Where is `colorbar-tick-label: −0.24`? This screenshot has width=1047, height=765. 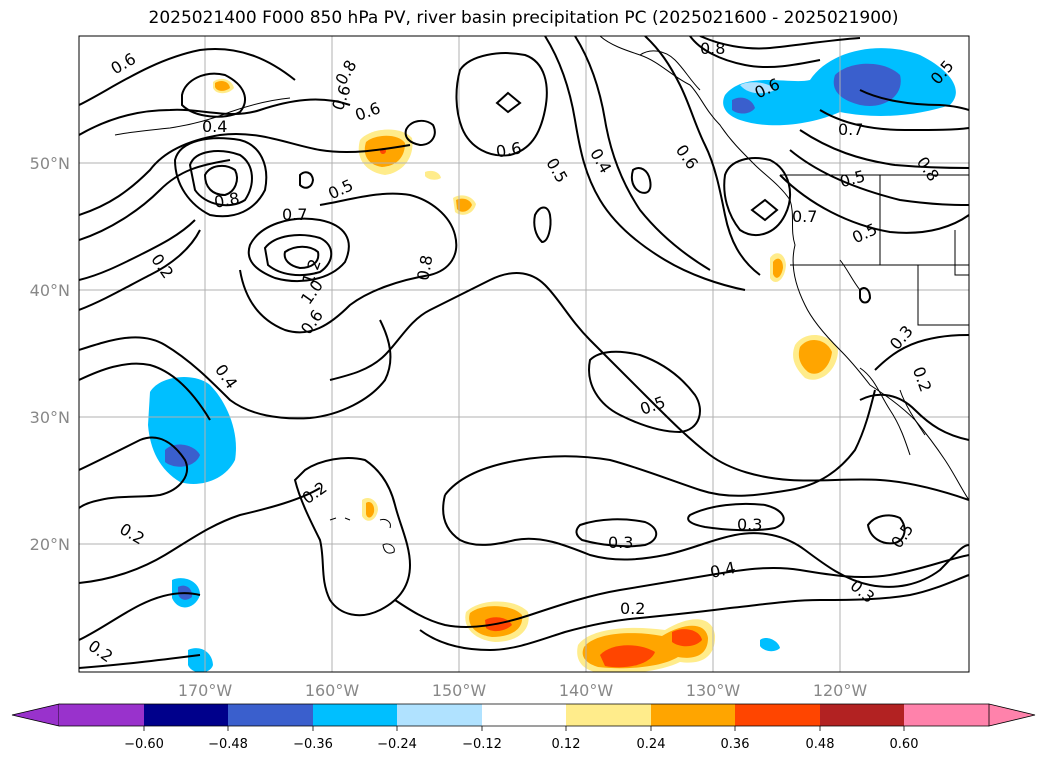
colorbar-tick-label: −0.24 is located at coordinates (397, 744).